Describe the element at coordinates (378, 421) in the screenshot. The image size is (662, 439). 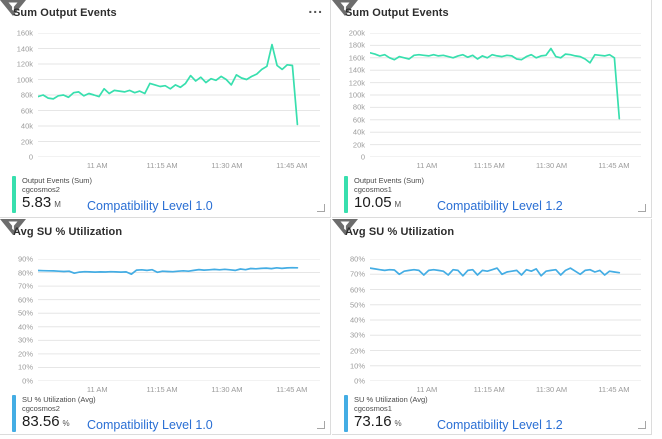
I see `legend-value: 73.16%` at that location.